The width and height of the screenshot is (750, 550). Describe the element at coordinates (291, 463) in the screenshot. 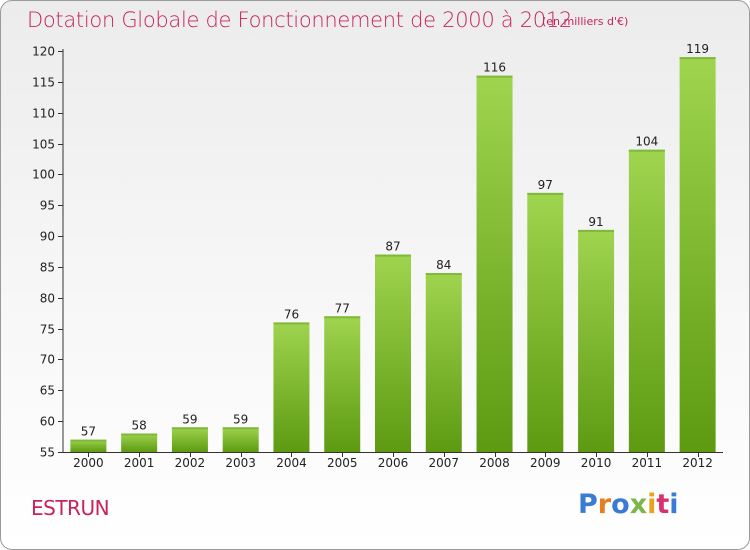

I see `x-tick-label: 2004` at that location.